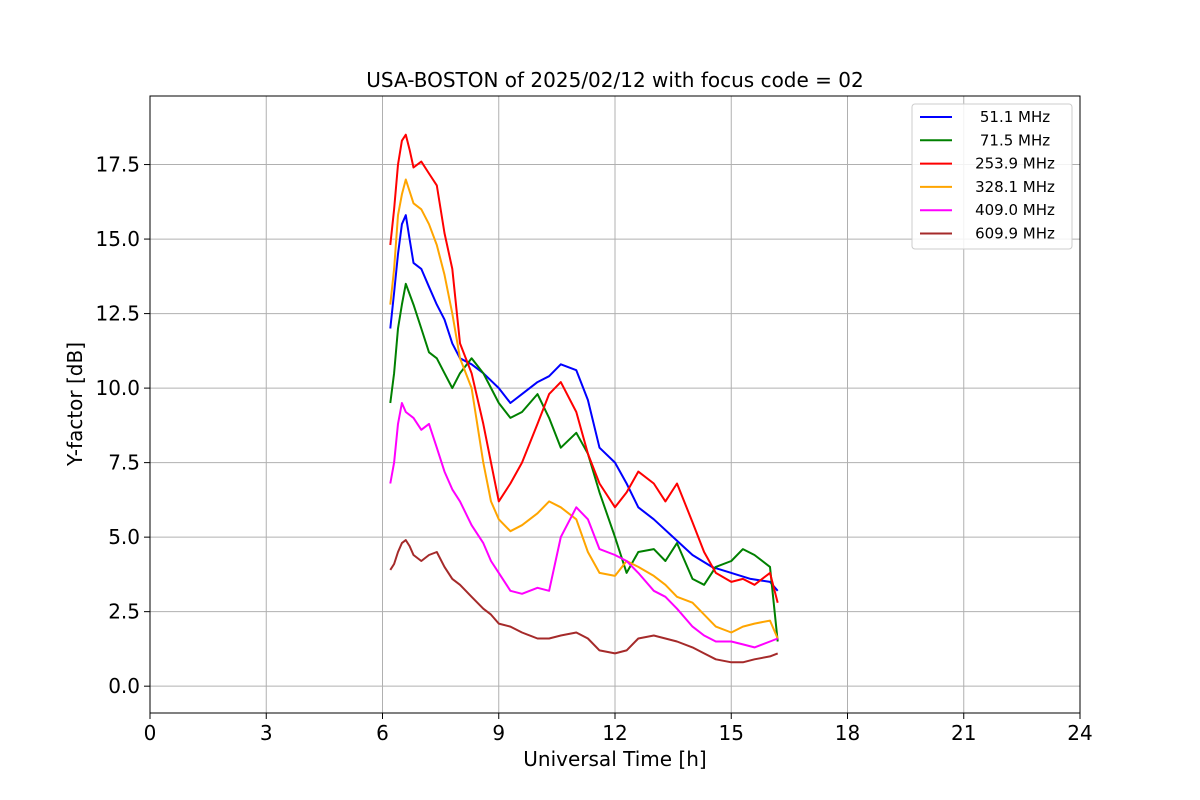 Image resolution: width=1200 pixels, height=800 pixels. Describe the element at coordinates (847, 733) in the screenshot. I see `x-tick-label: 18` at that location.